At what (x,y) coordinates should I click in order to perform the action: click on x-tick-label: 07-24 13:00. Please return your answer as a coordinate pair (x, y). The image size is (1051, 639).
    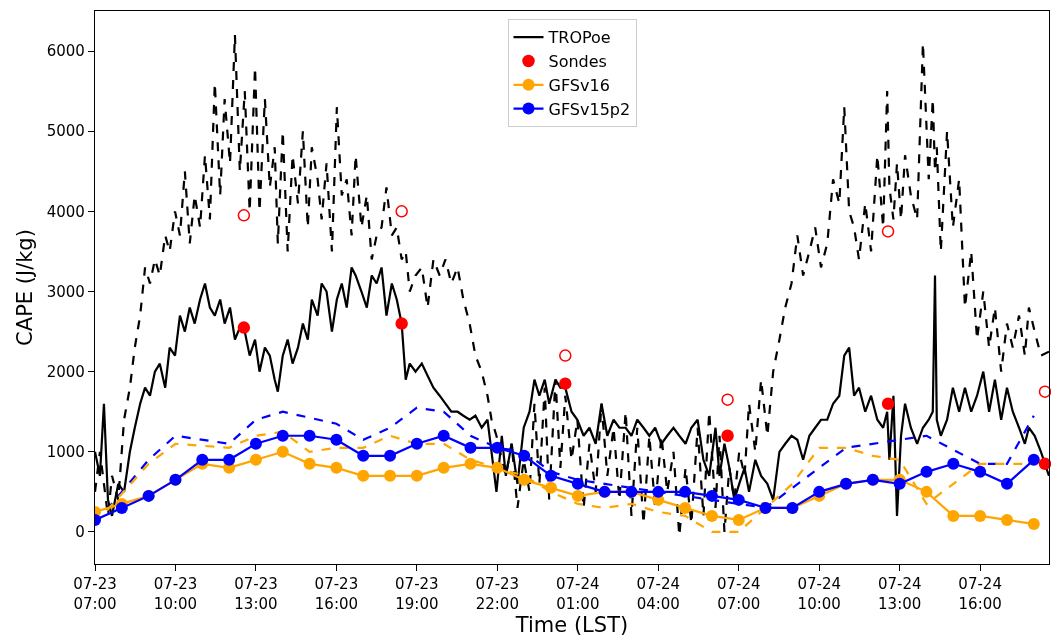
    Looking at the image, I should click on (899, 594).